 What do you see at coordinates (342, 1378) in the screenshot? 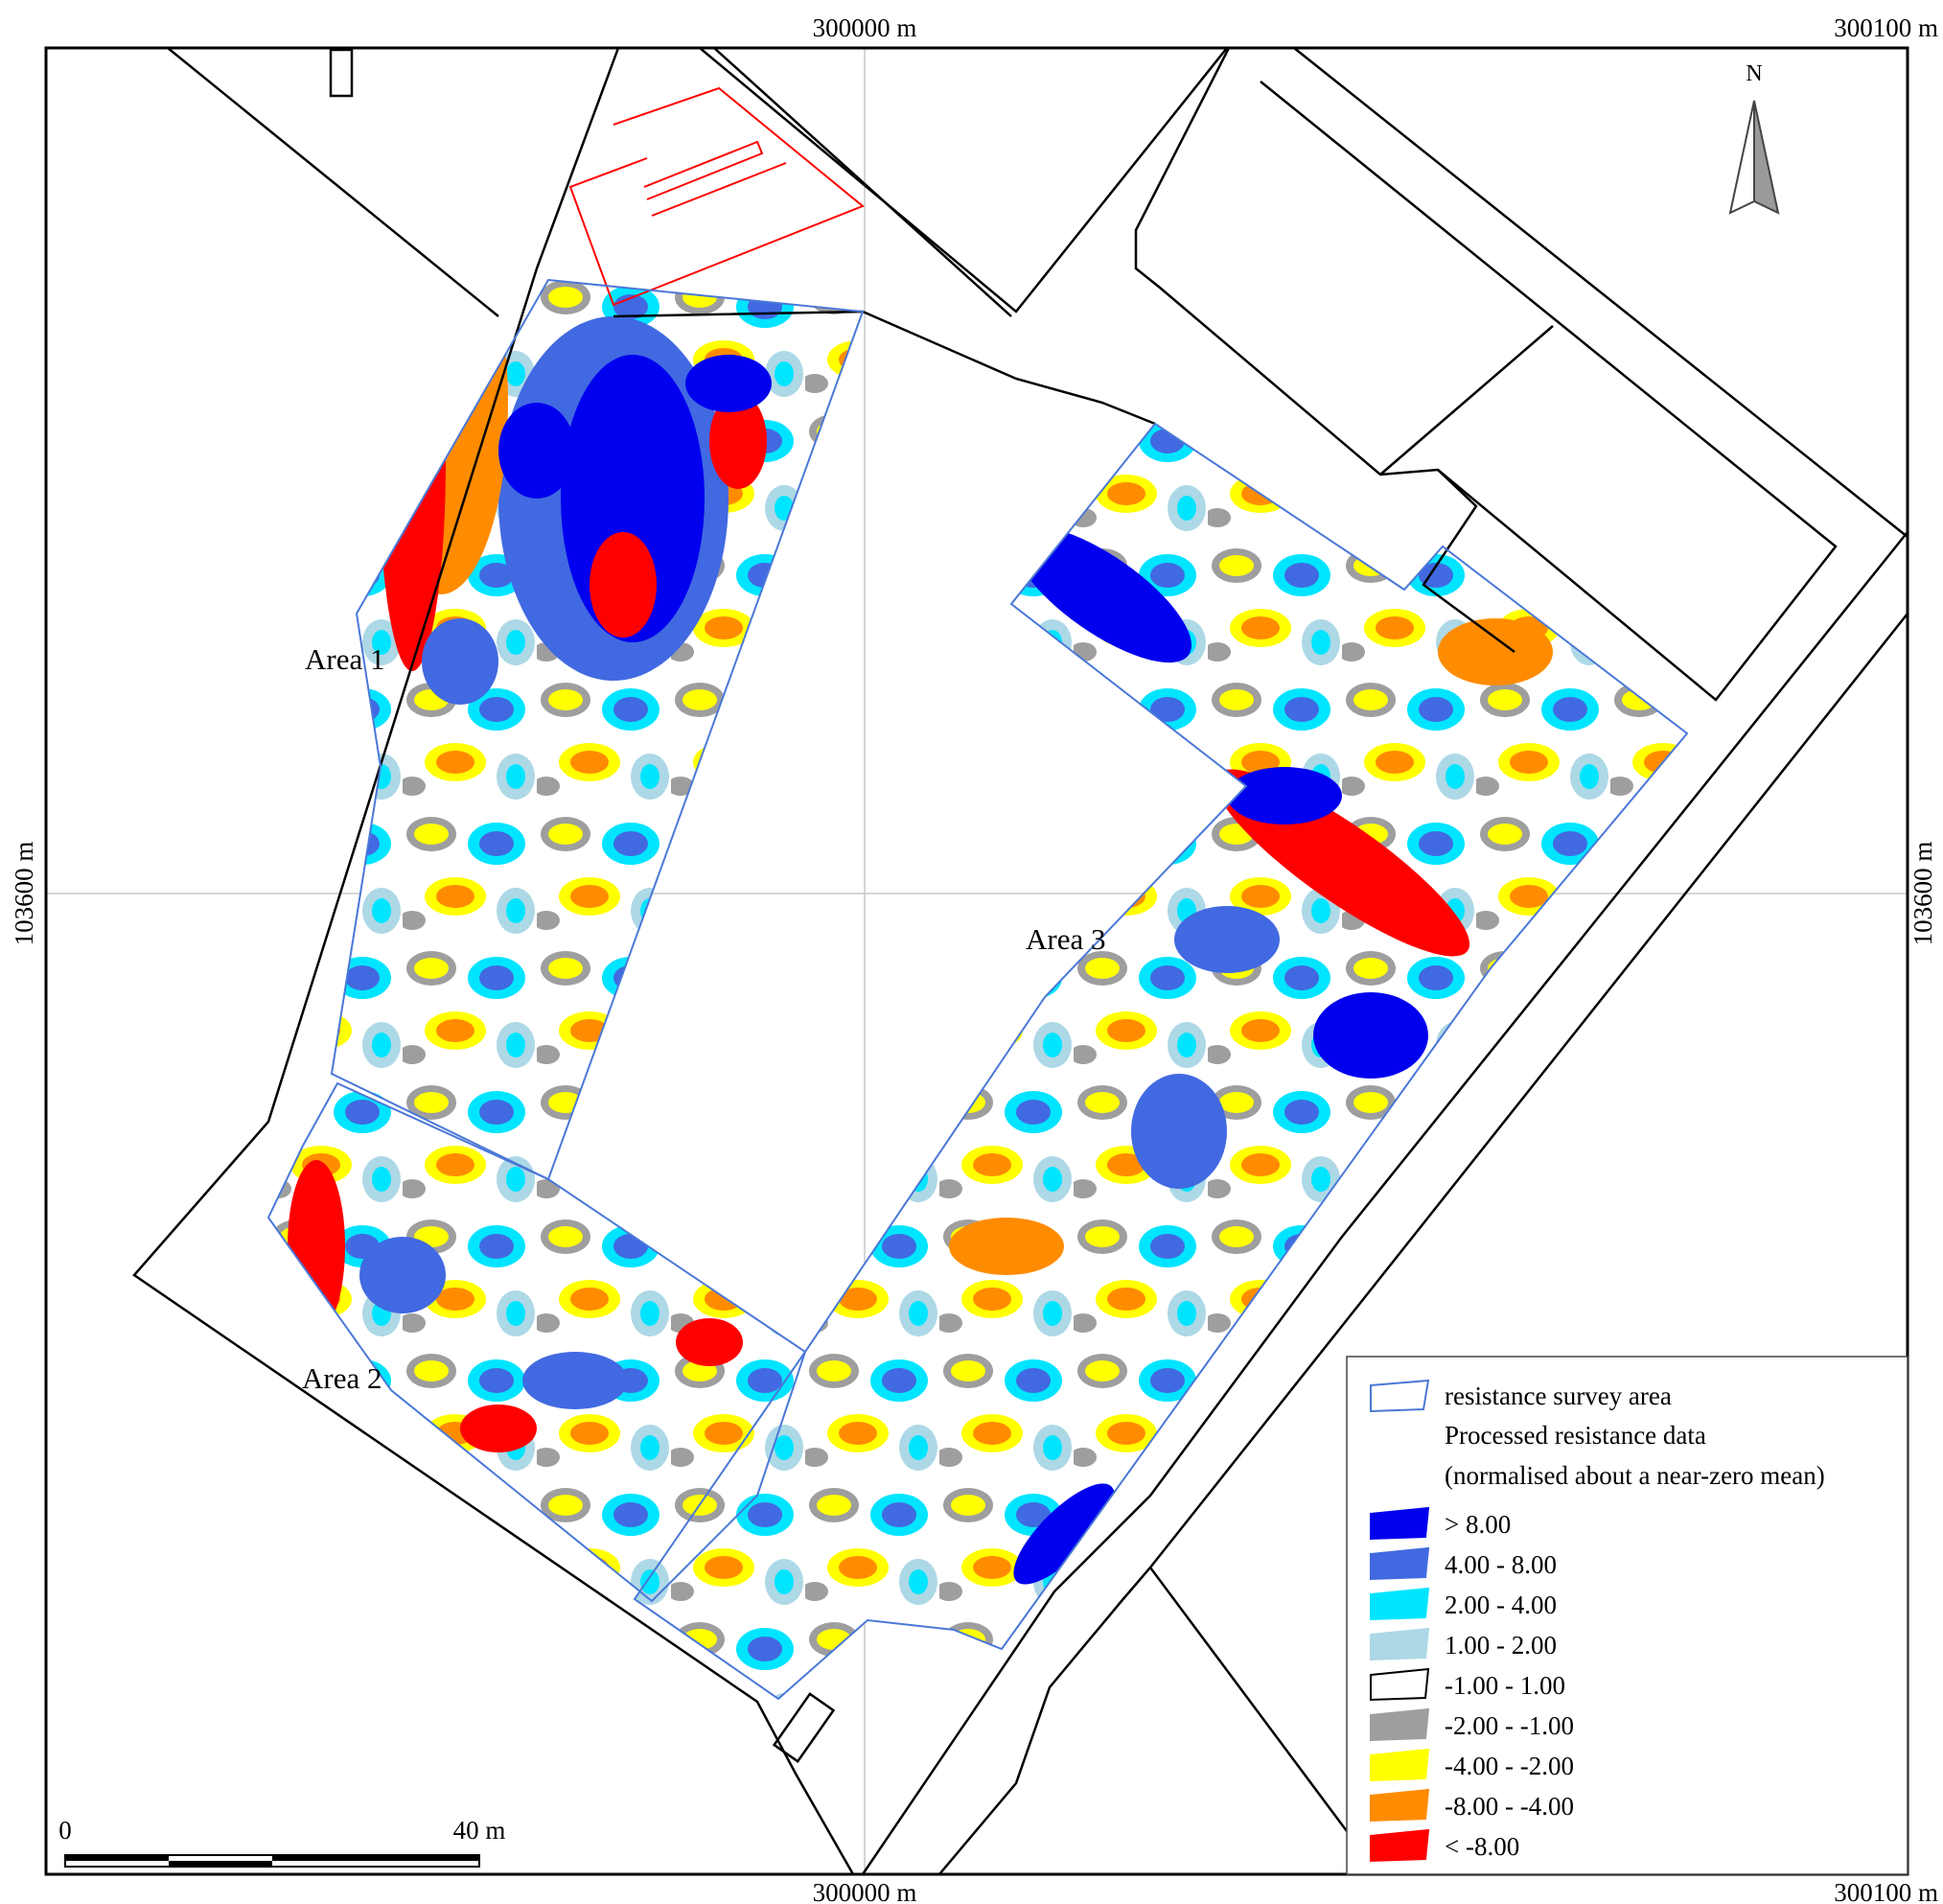
I see `area-label-2: Area 2` at bounding box center [342, 1378].